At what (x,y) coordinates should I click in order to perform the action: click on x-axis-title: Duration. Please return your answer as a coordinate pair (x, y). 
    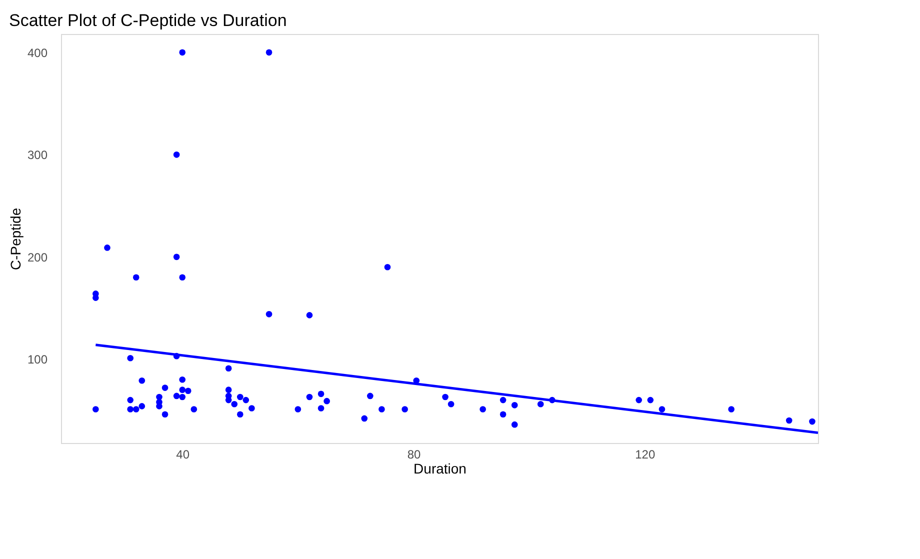
    Looking at the image, I should click on (440, 468).